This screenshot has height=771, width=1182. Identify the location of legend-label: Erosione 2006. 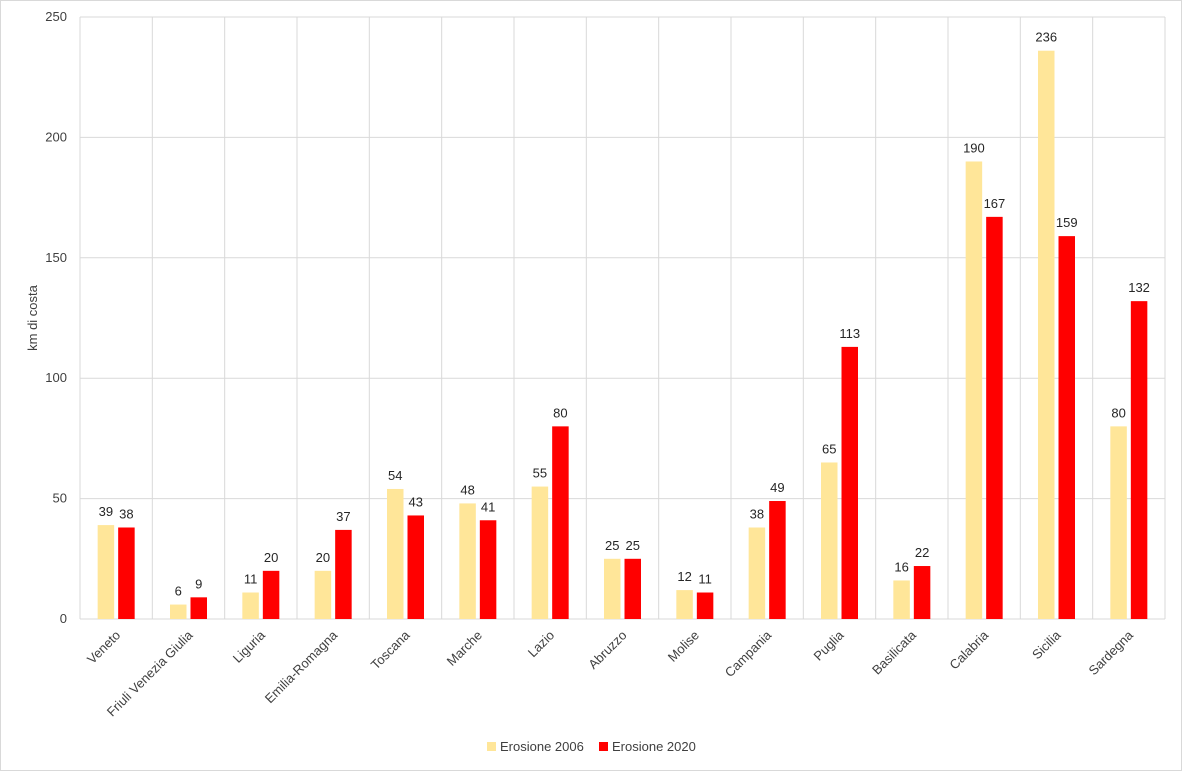
(542, 746).